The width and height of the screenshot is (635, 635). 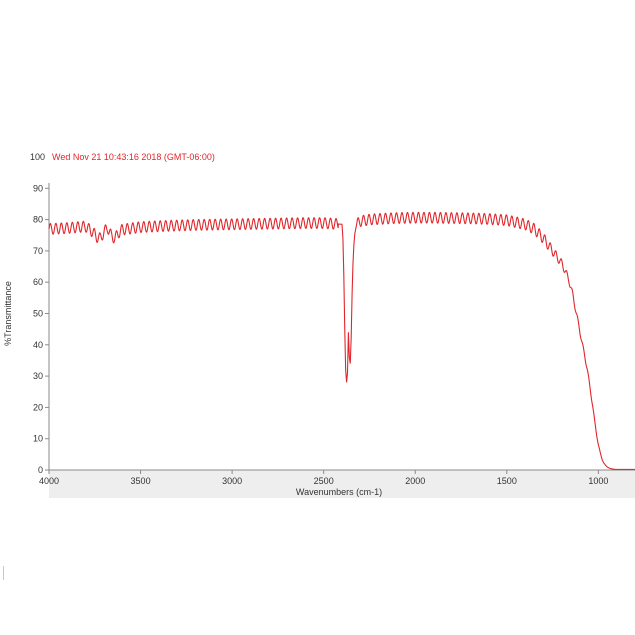 What do you see at coordinates (38, 251) in the screenshot?
I see `y-tick-label: 70` at bounding box center [38, 251].